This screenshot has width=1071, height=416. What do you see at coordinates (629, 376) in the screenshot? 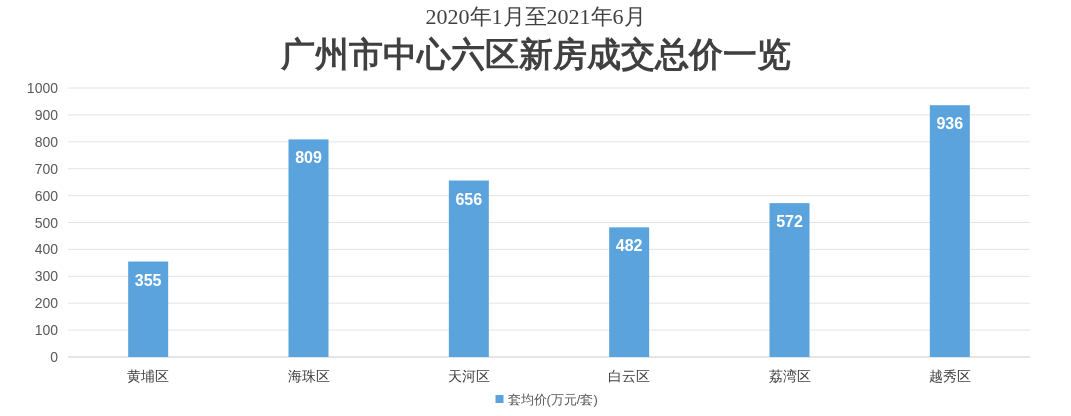
I see `x-tick-label: 白云区` at bounding box center [629, 376].